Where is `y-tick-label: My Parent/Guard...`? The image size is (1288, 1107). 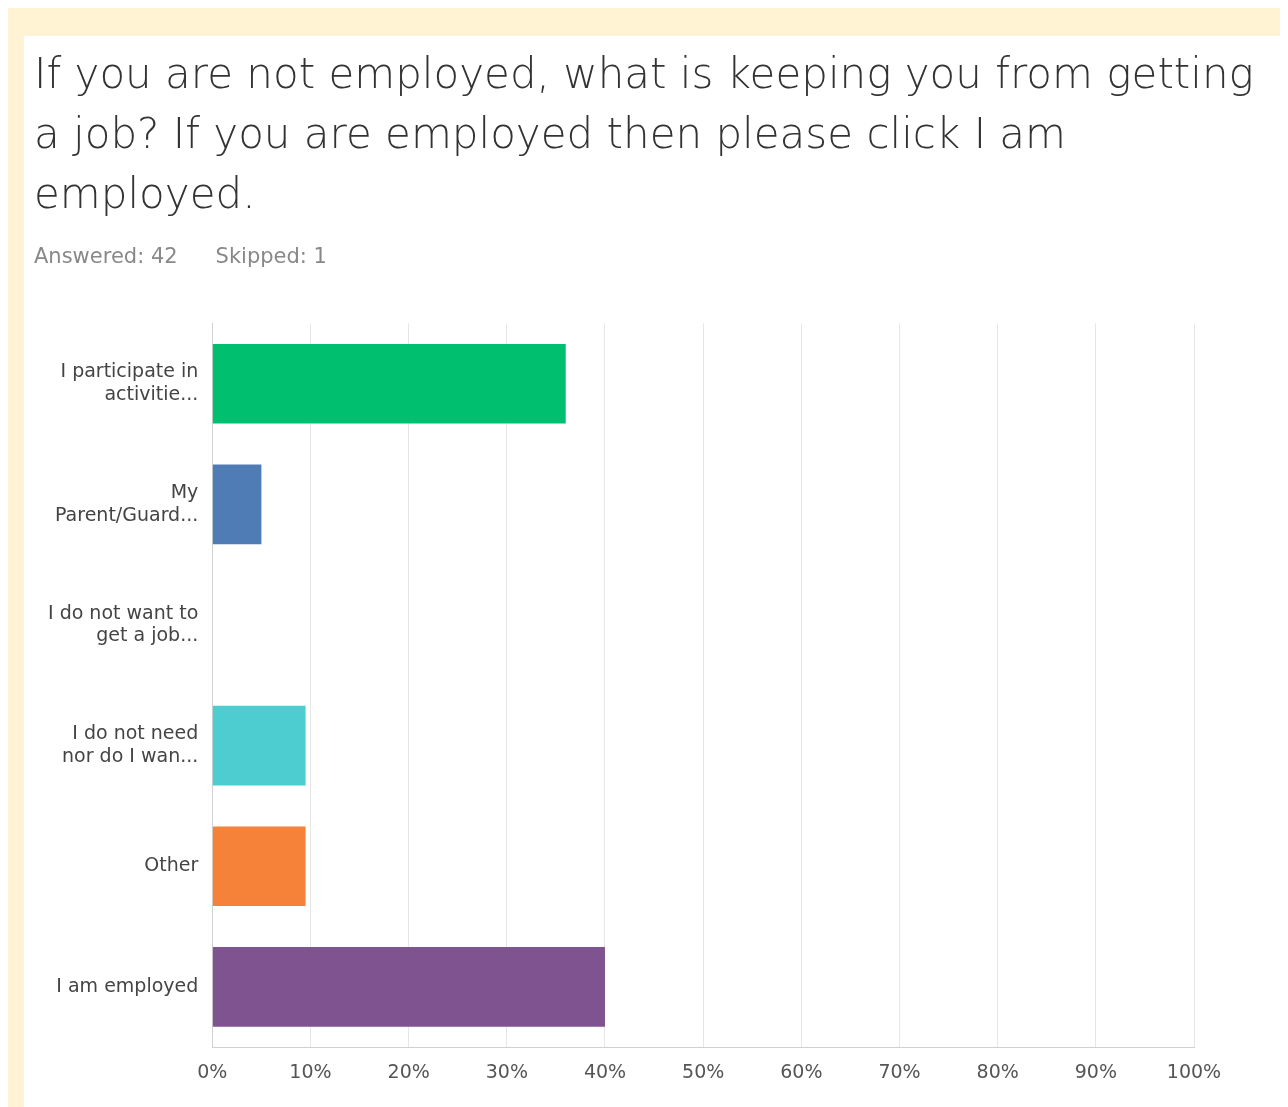
y-tick-label: My Parent/Guard... is located at coordinates (127, 502).